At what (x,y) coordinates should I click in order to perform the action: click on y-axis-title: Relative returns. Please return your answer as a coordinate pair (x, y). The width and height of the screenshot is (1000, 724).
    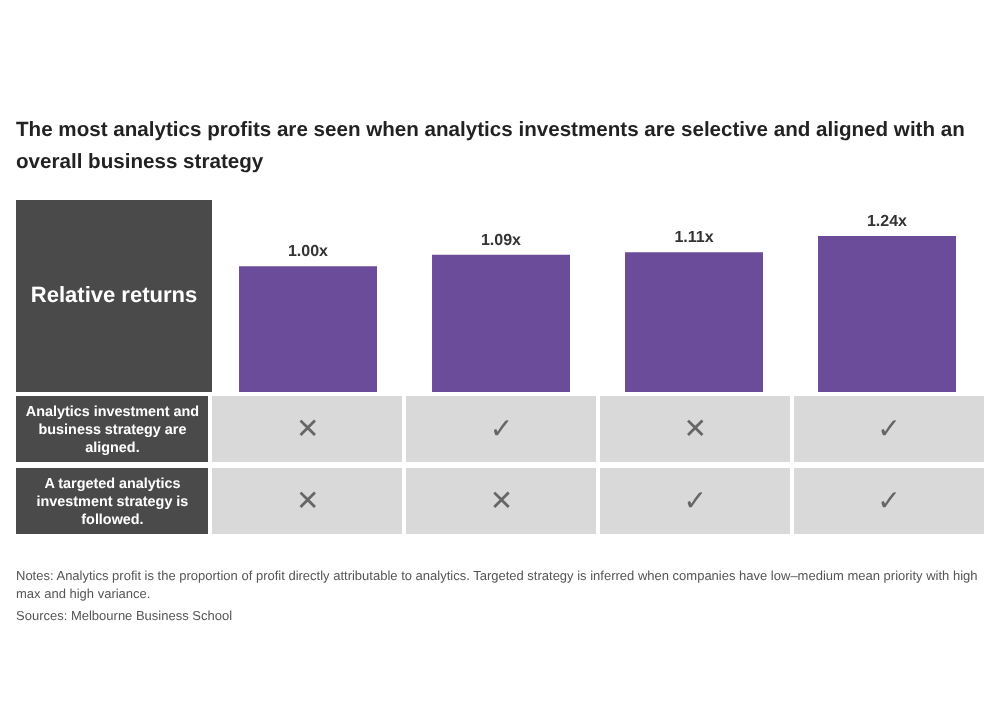
    Looking at the image, I should click on (114, 296).